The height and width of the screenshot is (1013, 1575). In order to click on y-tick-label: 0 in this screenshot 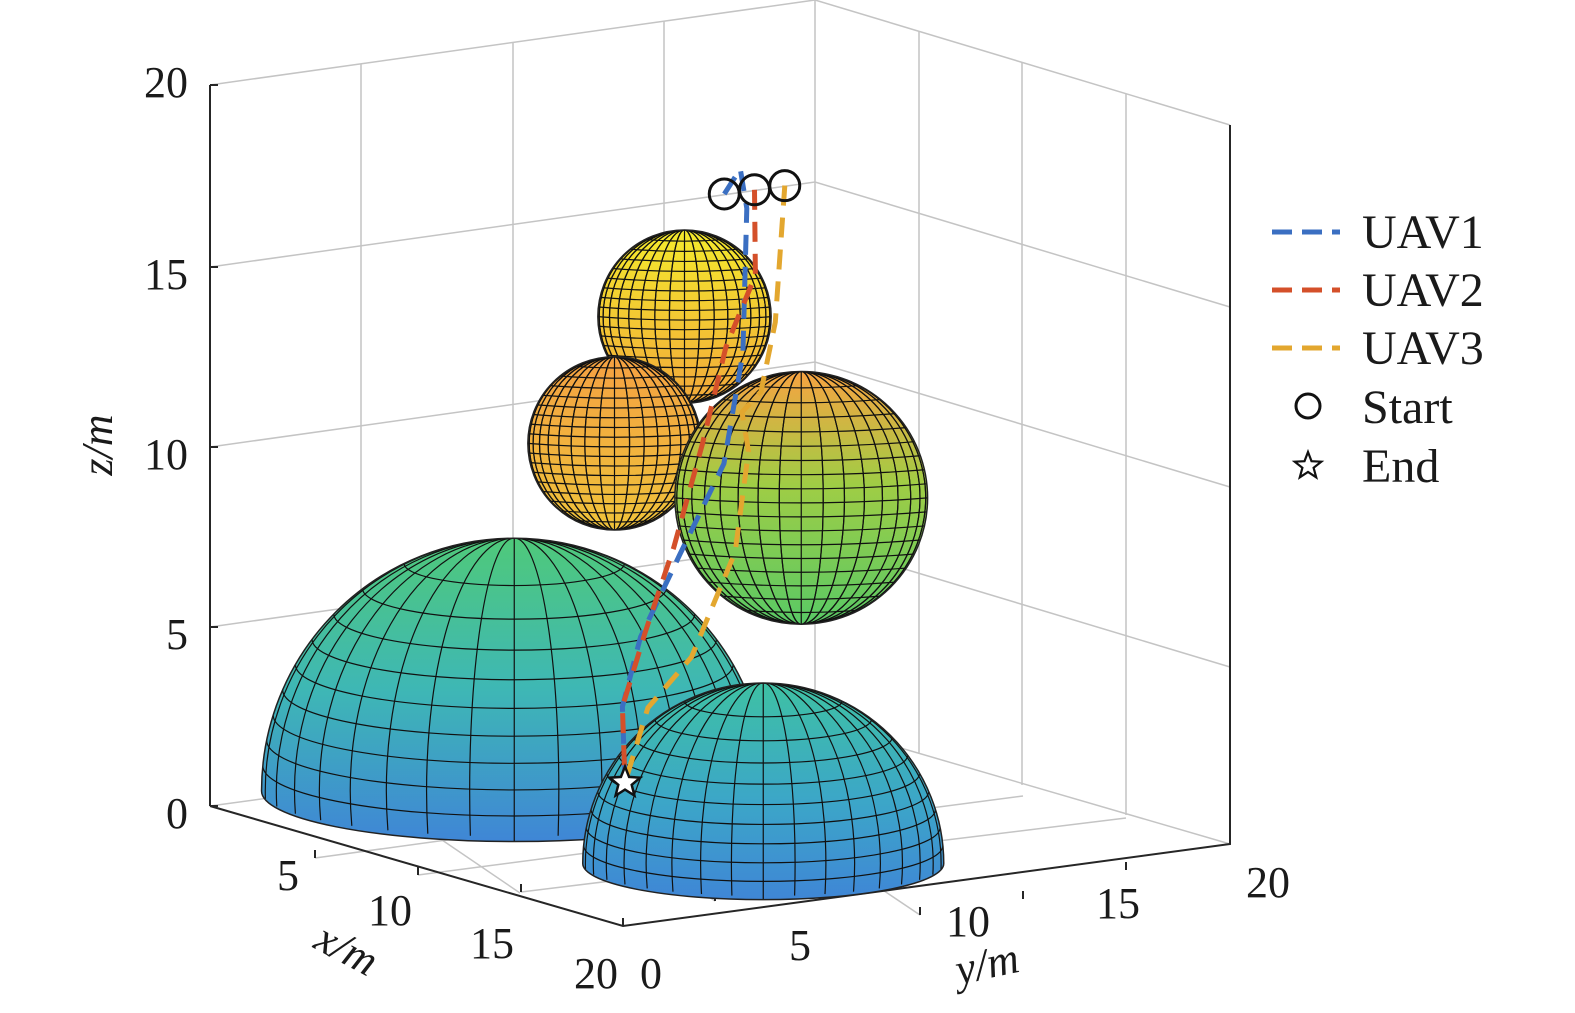, I will do `click(651, 973)`.